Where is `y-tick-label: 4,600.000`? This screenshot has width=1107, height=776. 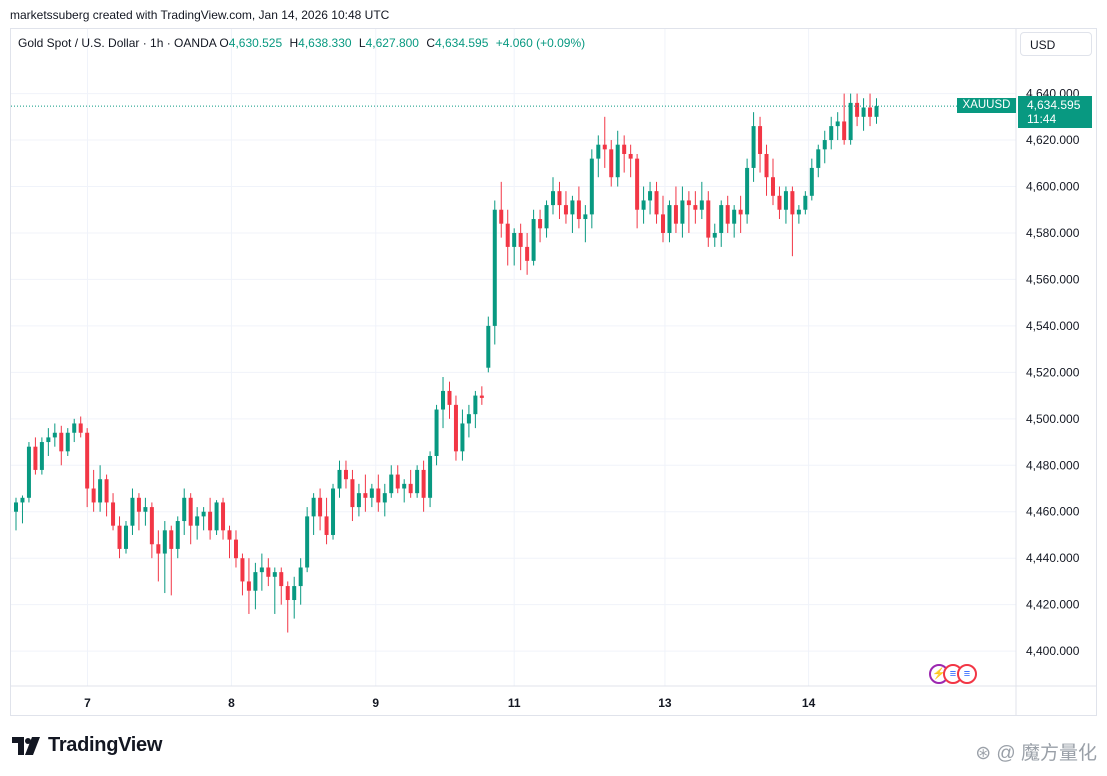 y-tick-label: 4,600.000 is located at coordinates (1053, 187).